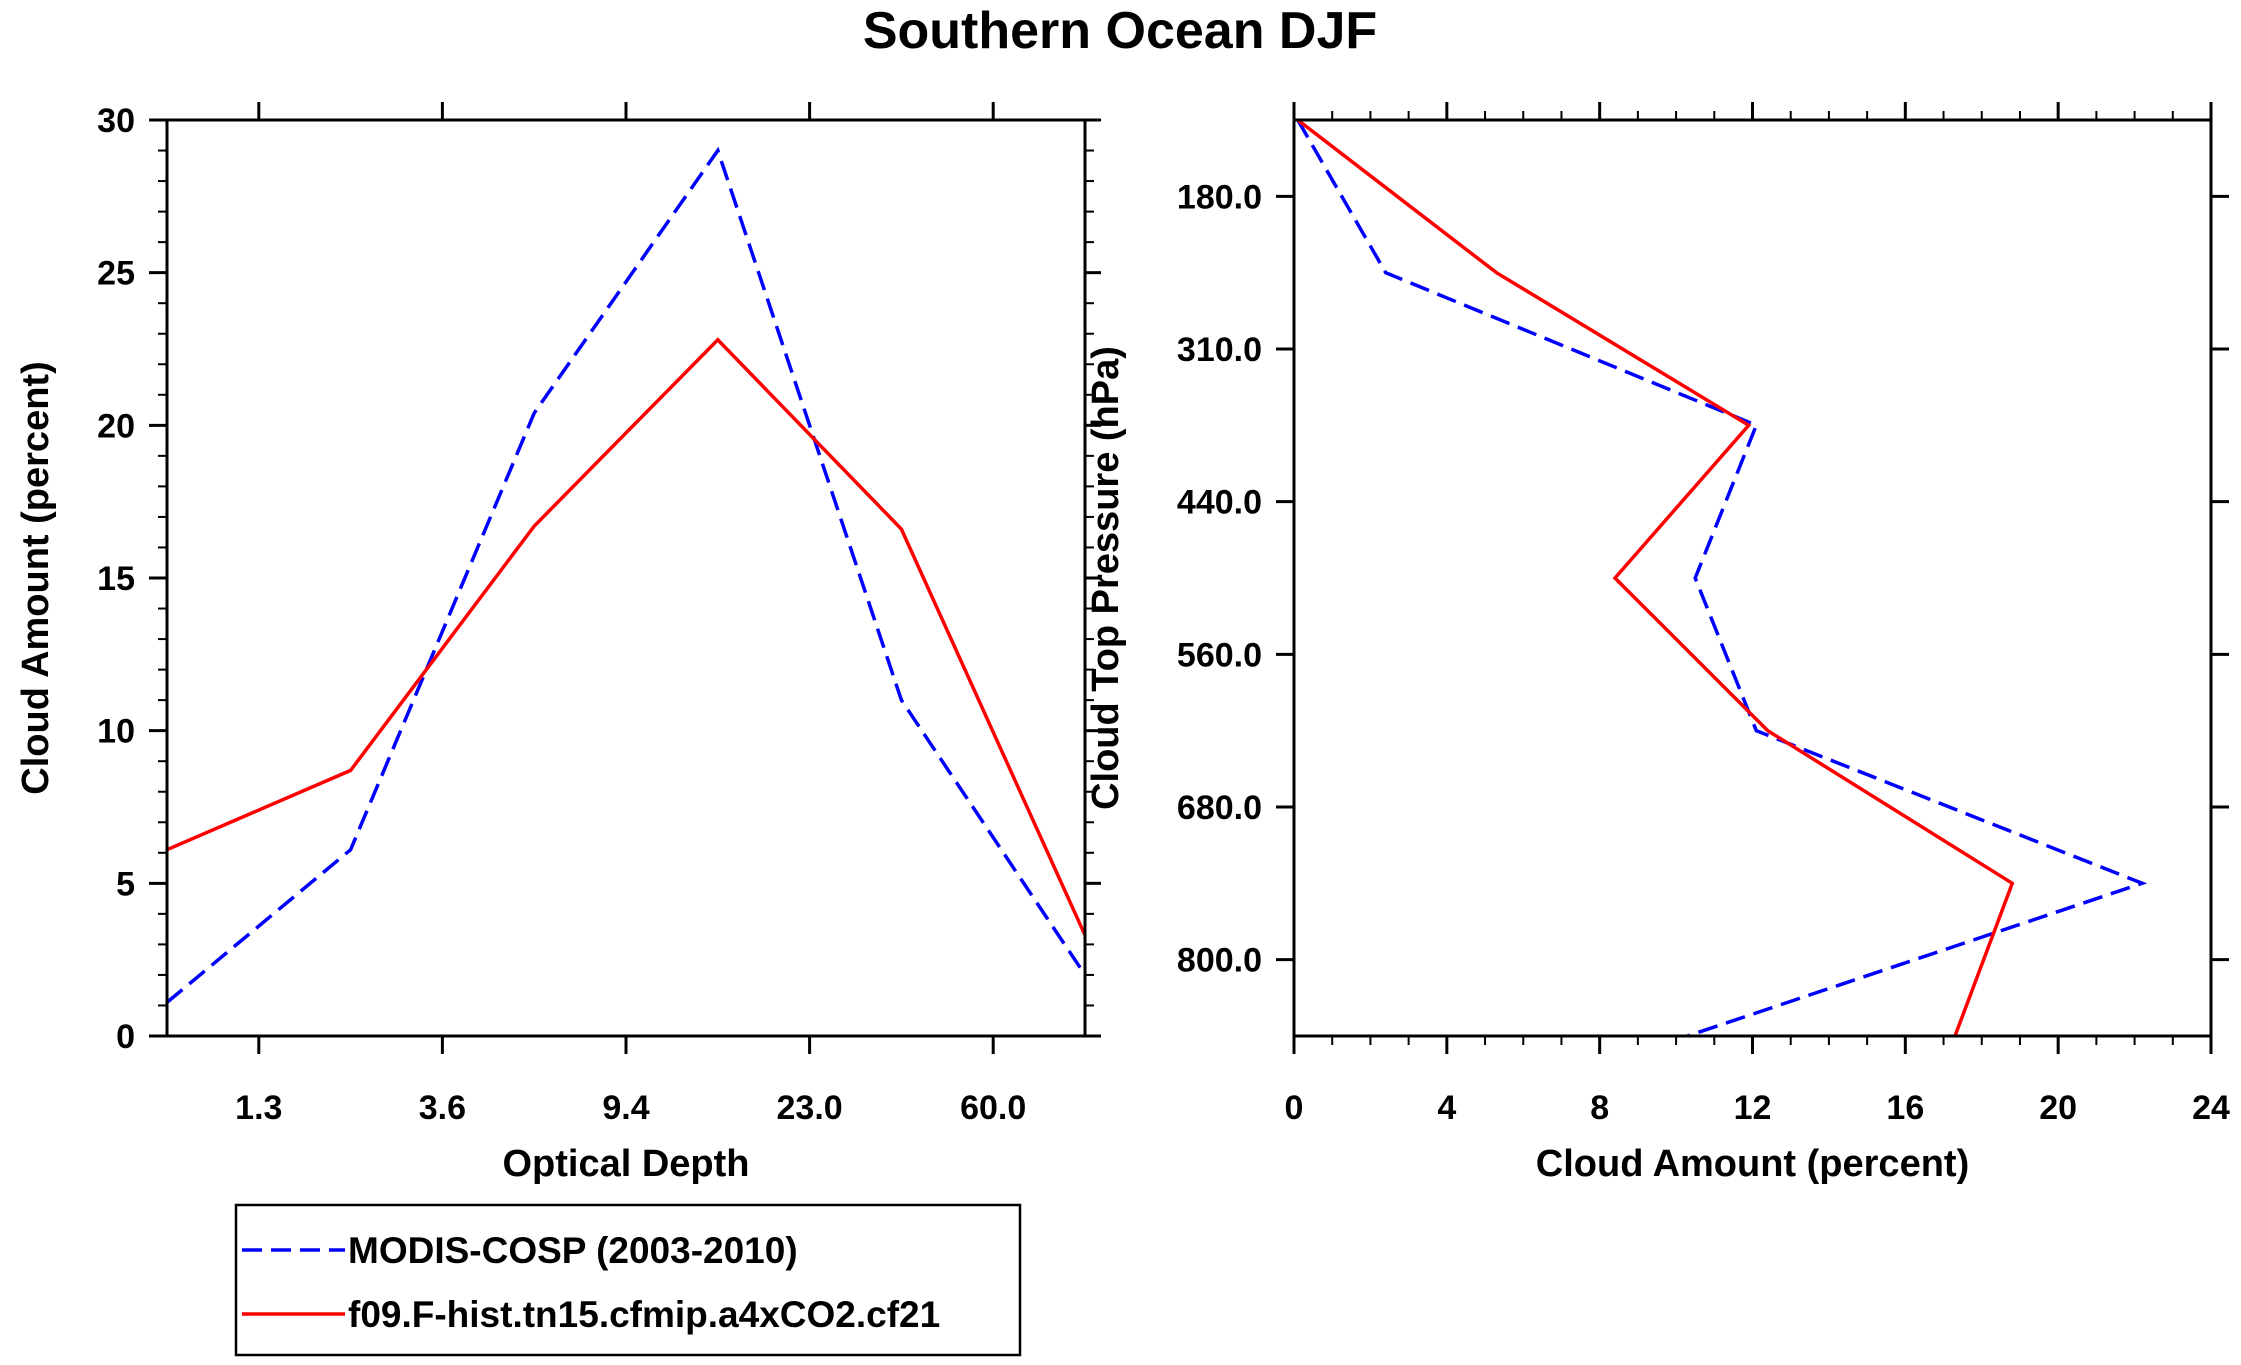  What do you see at coordinates (125, 1037) in the screenshot?
I see `left-y-tick-label: 0` at bounding box center [125, 1037].